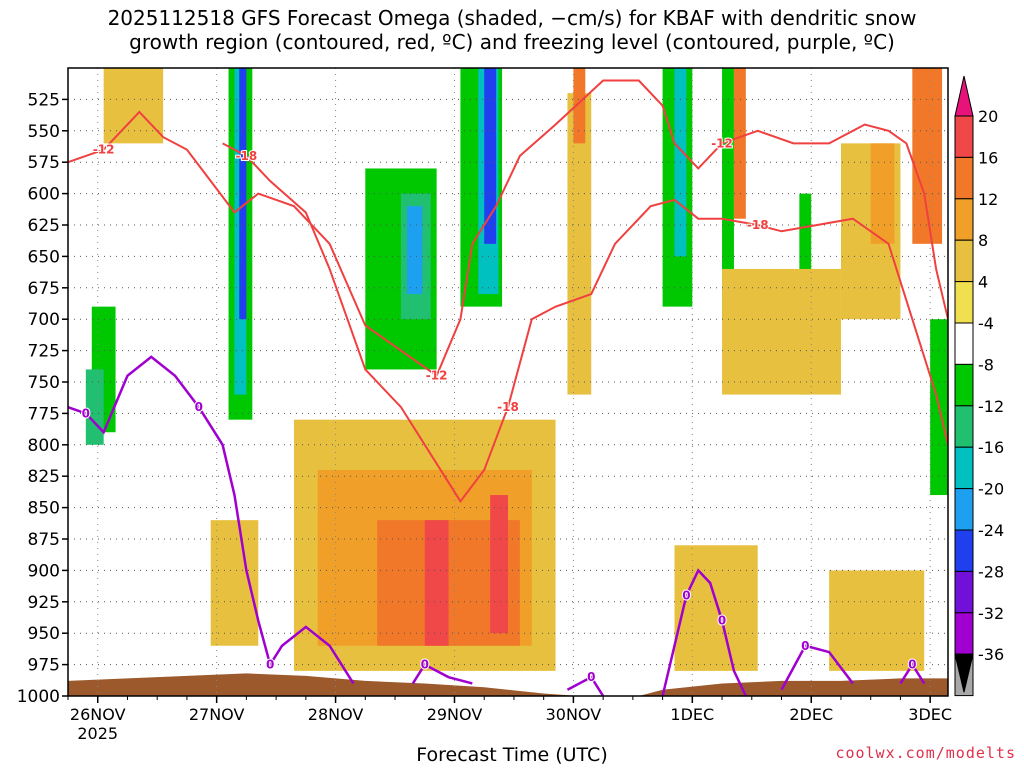  I want to click on y-tick-label: 925, so click(44, 603).